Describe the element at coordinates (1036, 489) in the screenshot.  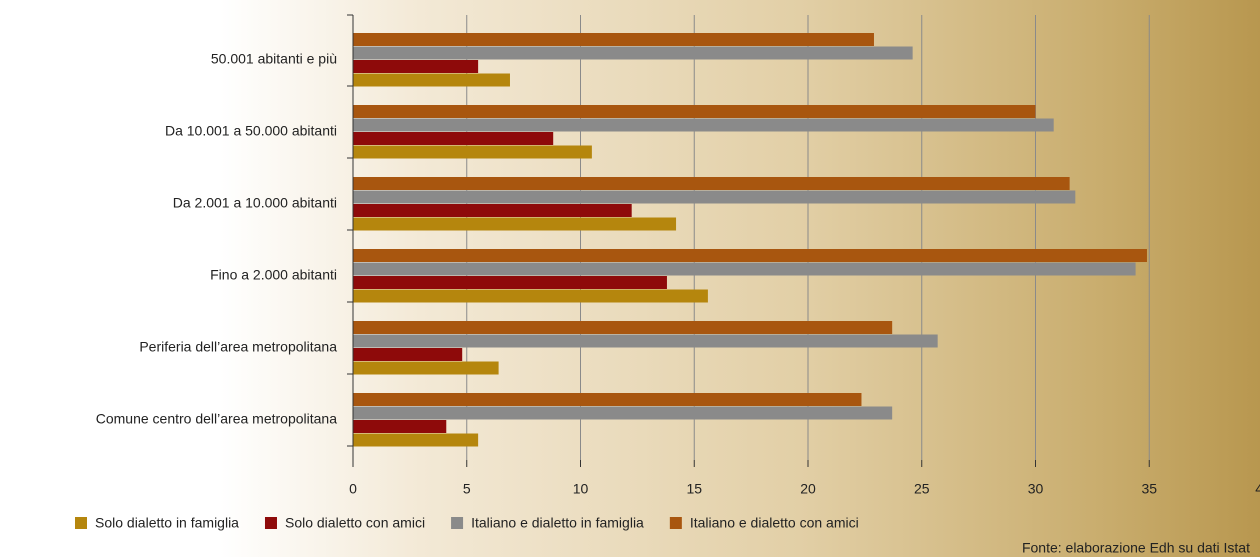
I see `x-tick-label: 30` at that location.